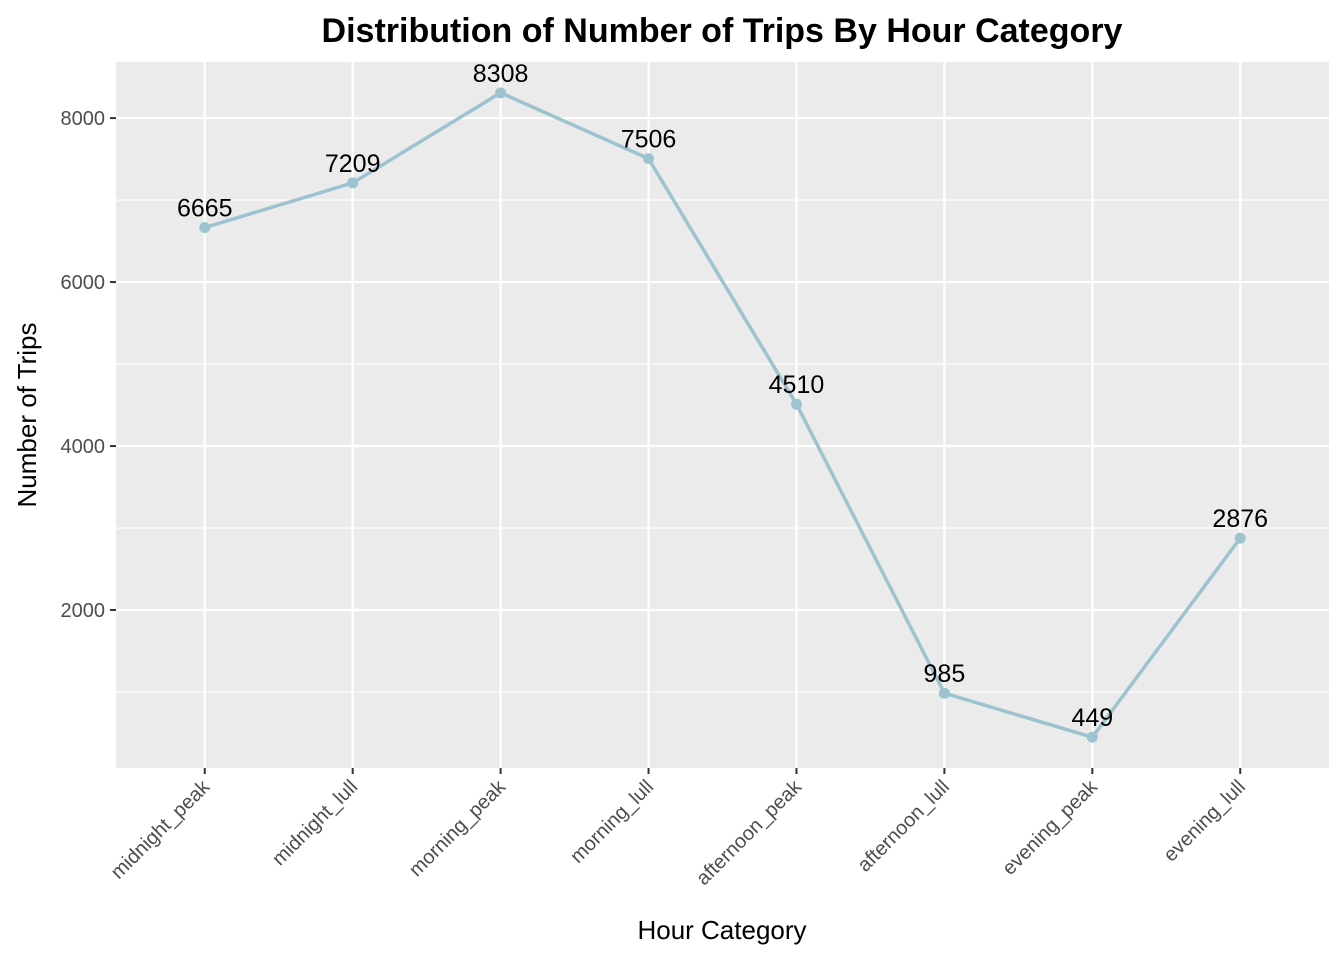 This screenshot has width=1344, height=960. What do you see at coordinates (1240, 519) in the screenshot?
I see `data-label: 2876` at bounding box center [1240, 519].